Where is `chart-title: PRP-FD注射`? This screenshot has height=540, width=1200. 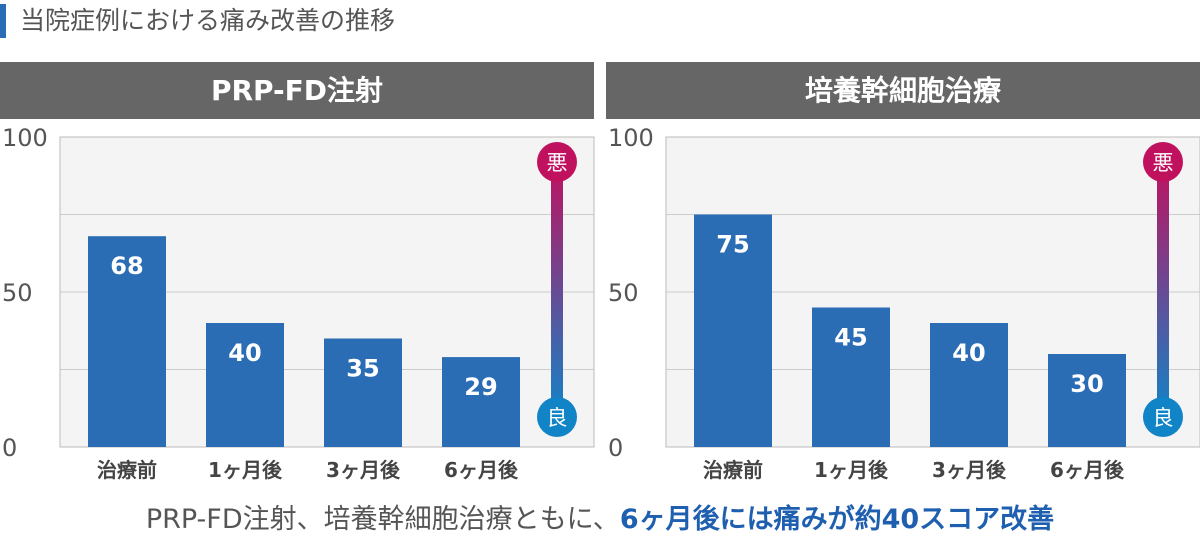
chart-title: PRP-FD注射 is located at coordinates (297, 90).